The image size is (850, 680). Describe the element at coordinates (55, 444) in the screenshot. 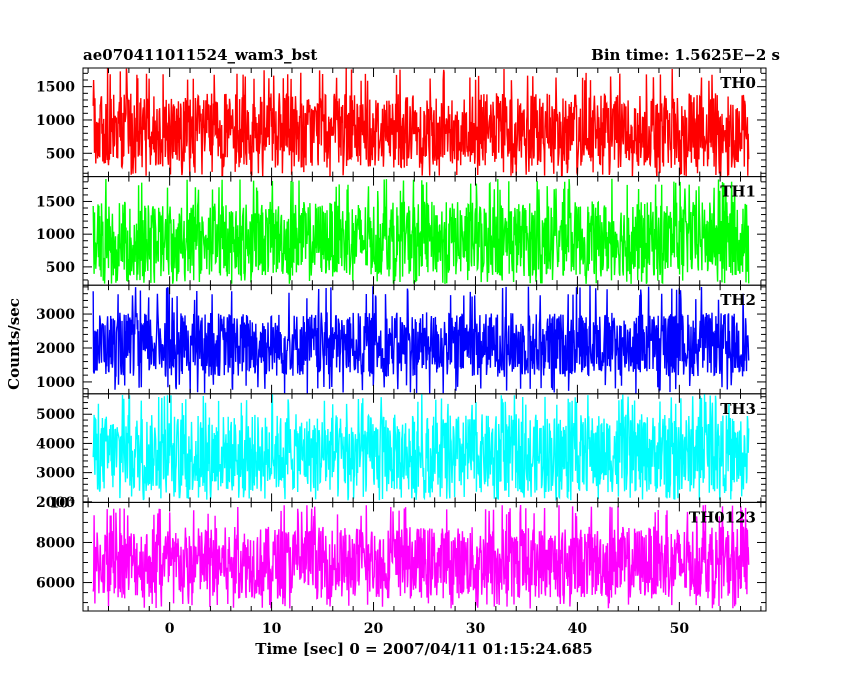

I see `y-tick-label: 4000` at that location.